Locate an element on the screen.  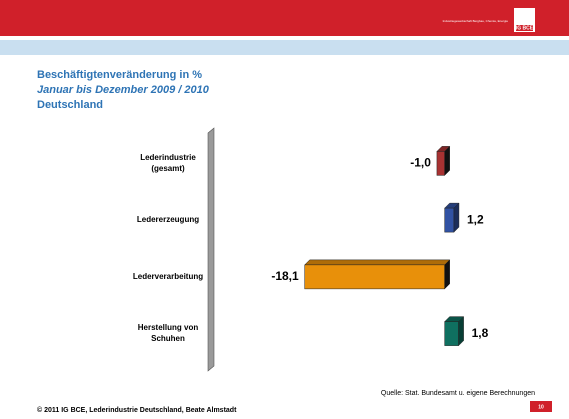
page-number-box is located at coordinates (541, 406).